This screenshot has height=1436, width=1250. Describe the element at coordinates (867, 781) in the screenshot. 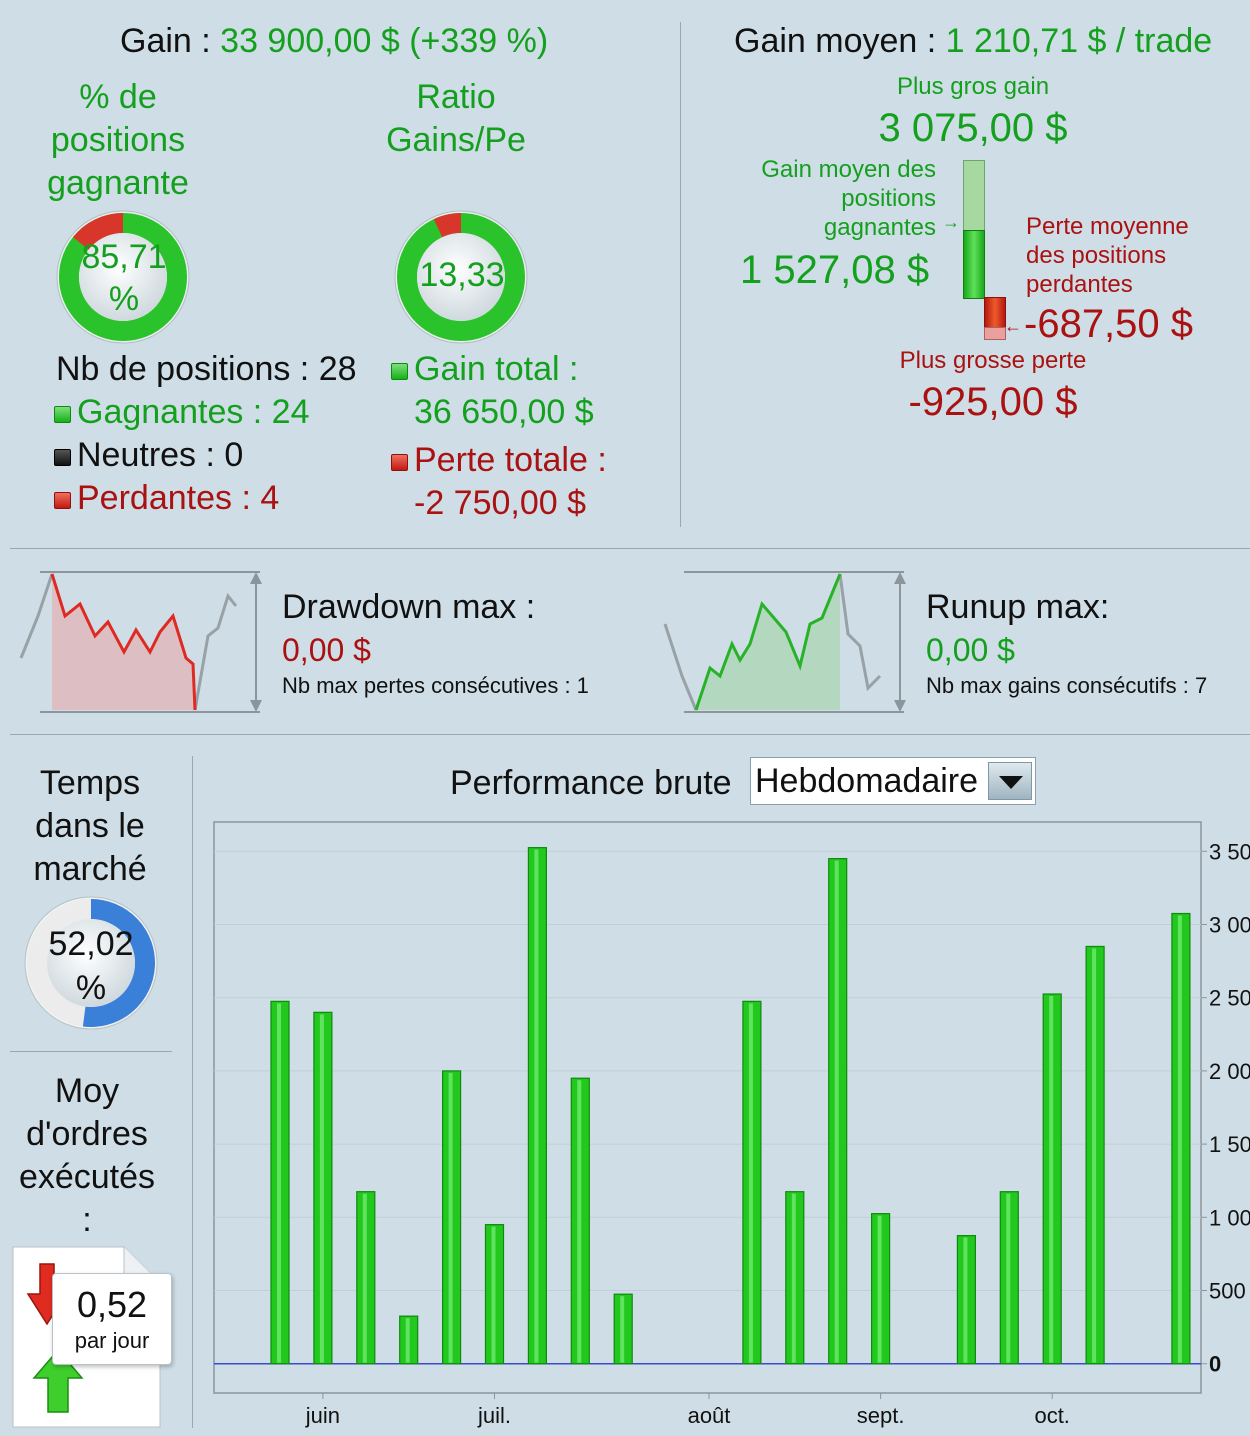

I see `period-dropdown-value: Hebdomadaire` at that location.